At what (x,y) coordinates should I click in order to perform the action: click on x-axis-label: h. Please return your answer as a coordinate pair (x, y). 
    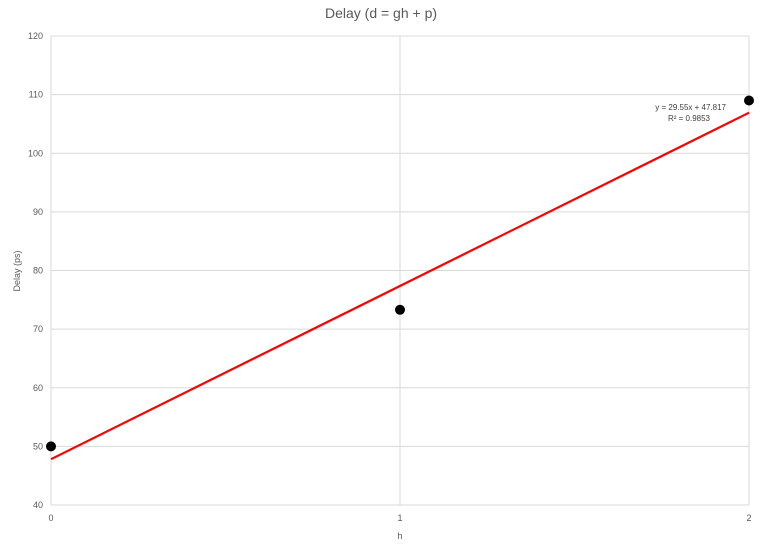
    Looking at the image, I should click on (399, 536).